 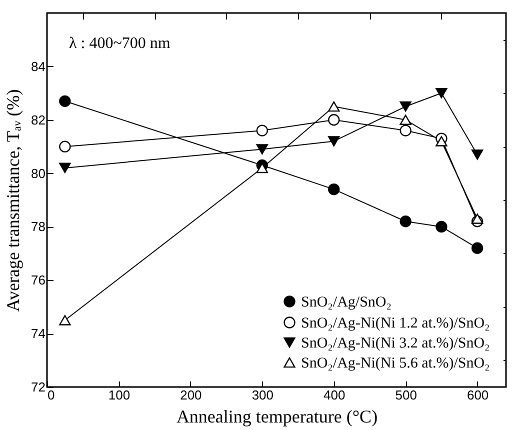 I want to click on legend-label: SnO₂/Ag-Ni(Ni 5.6 at.%)/SnO₂, so click(x=395, y=364).